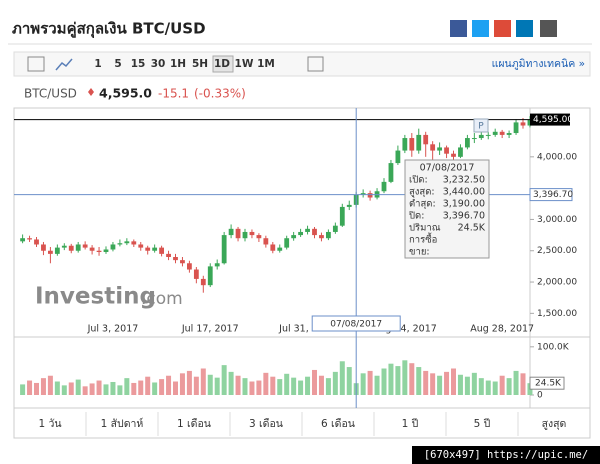 The width and height of the screenshot is (600, 464). Describe the element at coordinates (472, 228) in the screenshot. I see `tooltip-value: 24.5K` at that location.